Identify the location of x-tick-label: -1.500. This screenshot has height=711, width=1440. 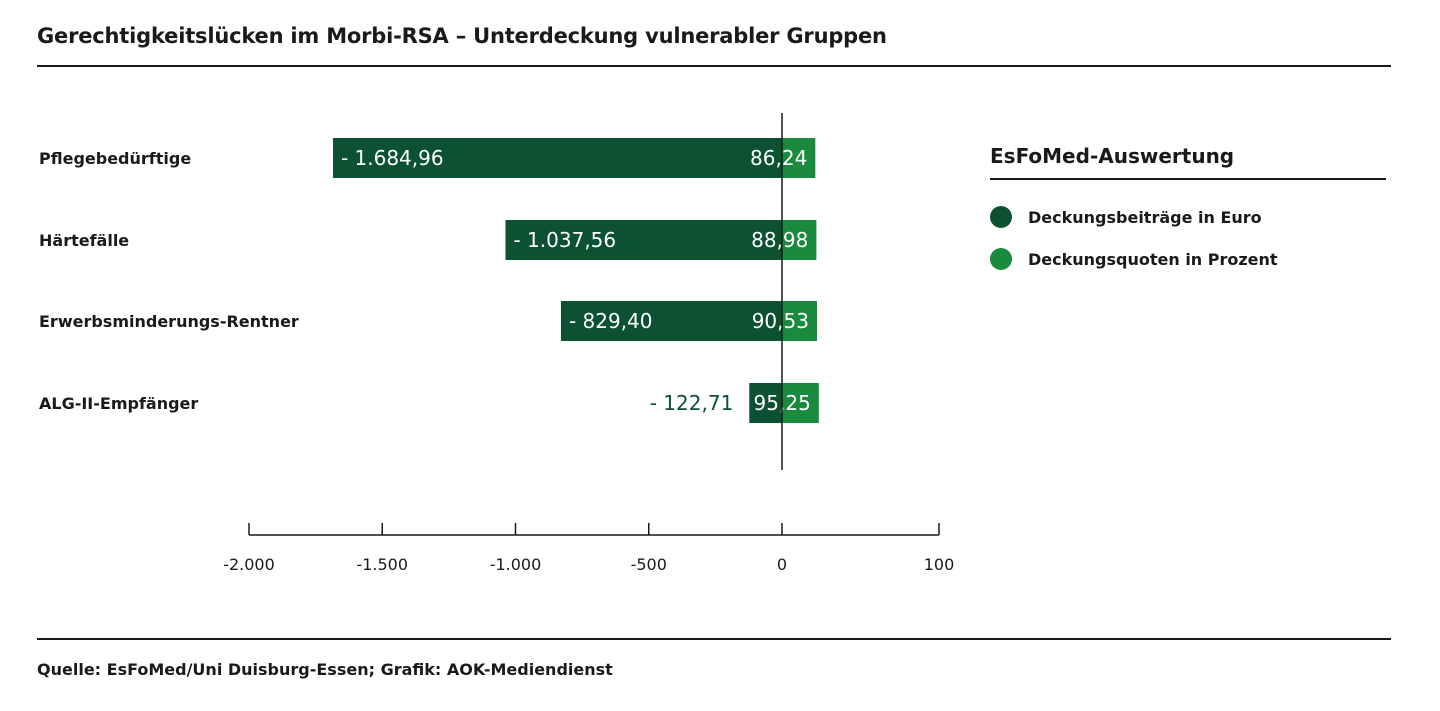
(382, 564).